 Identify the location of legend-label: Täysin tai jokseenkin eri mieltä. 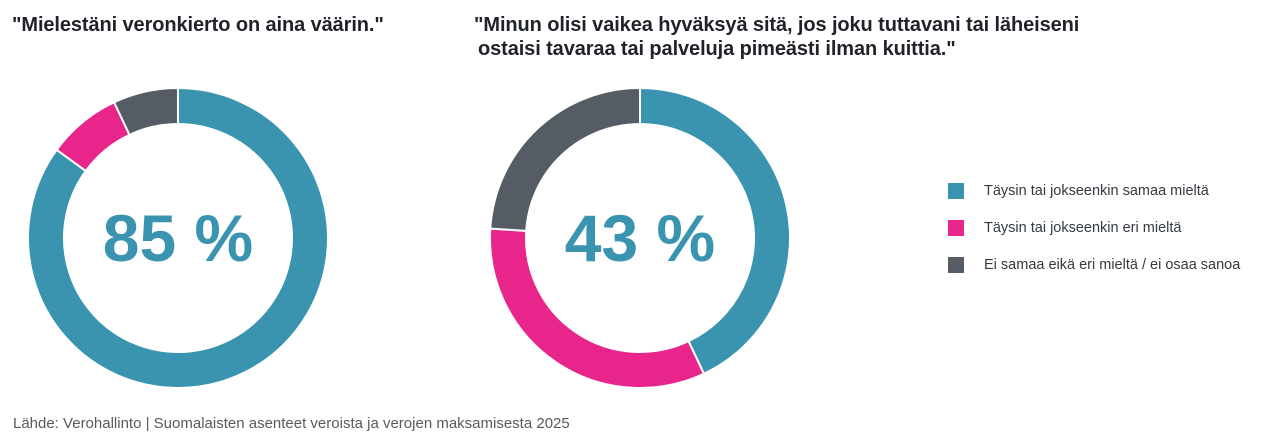
(1083, 228).